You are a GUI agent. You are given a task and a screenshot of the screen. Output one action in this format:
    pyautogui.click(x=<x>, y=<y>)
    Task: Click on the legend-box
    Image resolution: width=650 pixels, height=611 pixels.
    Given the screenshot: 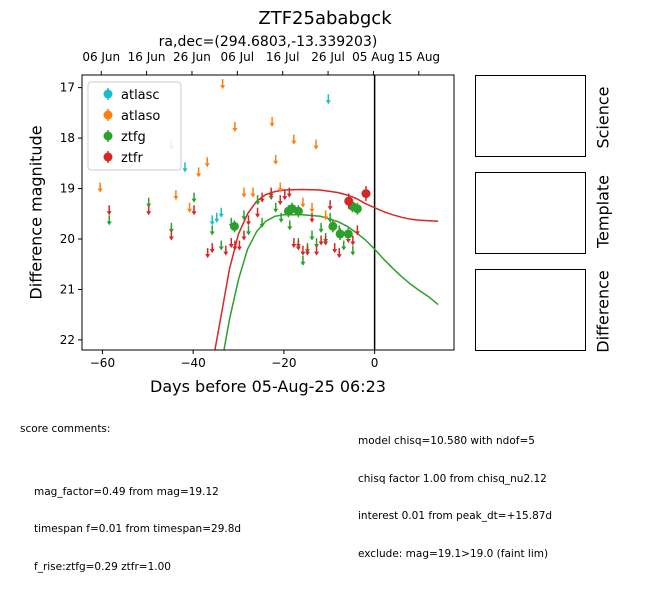 What is the action you would take?
    pyautogui.click(x=134, y=126)
    